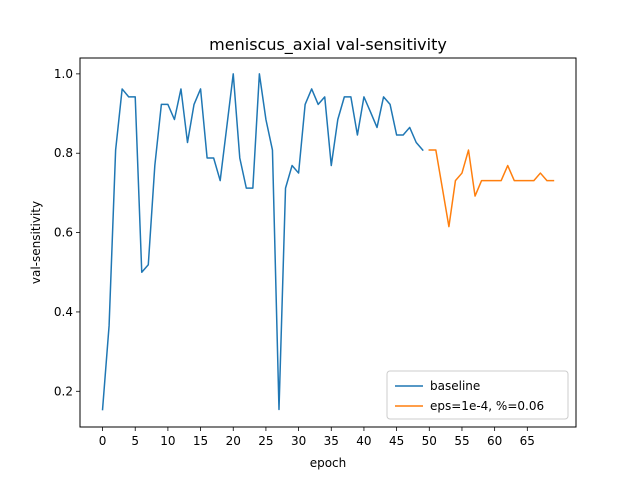 This screenshot has height=480, width=640. I want to click on x-tick-label: 55, so click(461, 441).